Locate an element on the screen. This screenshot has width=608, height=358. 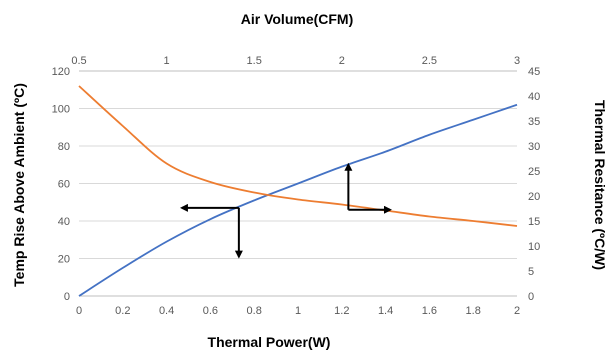
y-right-tick-label: 0 is located at coordinates (531, 297).